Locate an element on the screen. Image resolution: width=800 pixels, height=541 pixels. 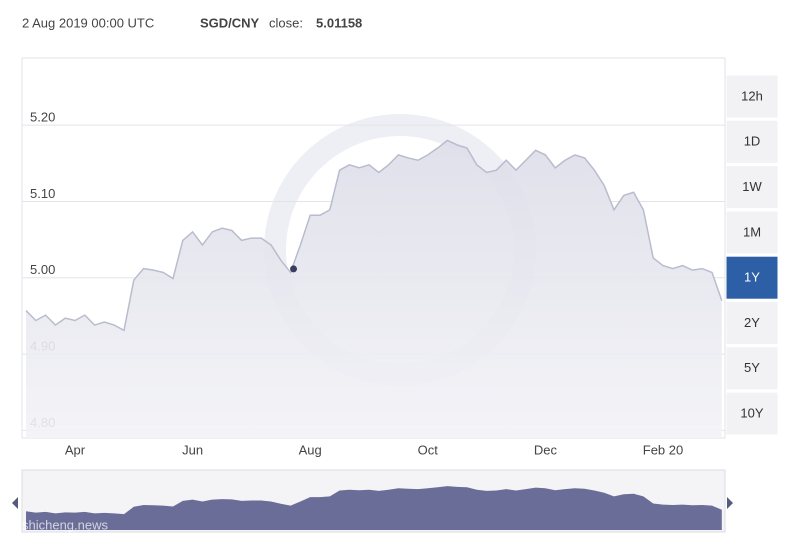
y-tick-label: 5.00 is located at coordinates (42, 269).